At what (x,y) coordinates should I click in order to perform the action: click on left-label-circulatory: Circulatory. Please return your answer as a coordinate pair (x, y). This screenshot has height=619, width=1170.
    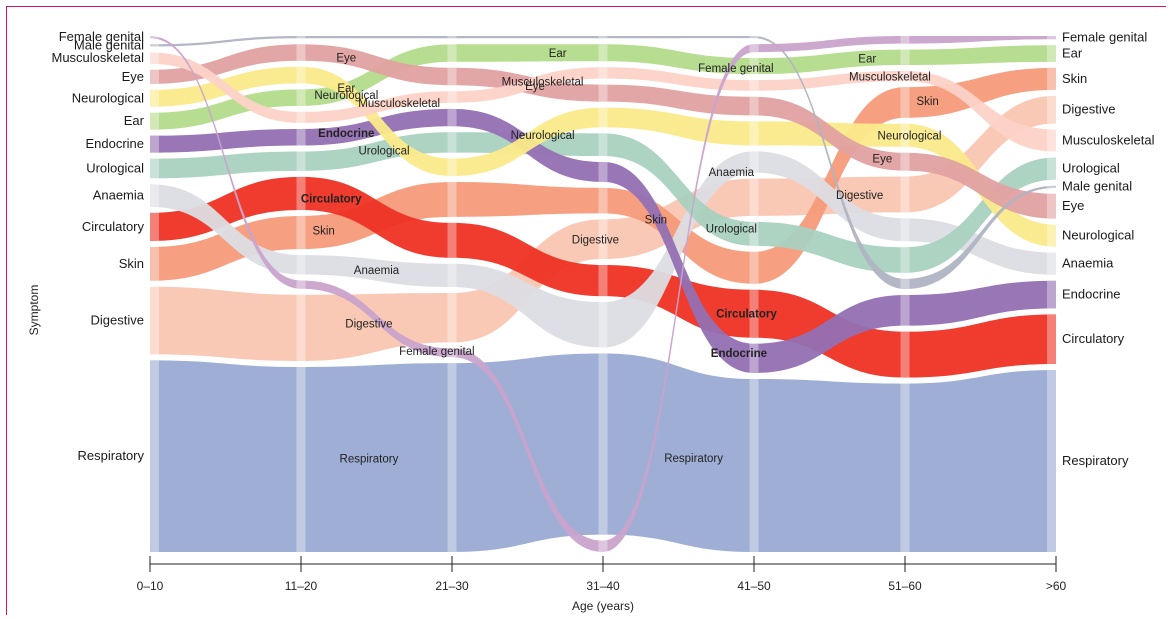
    Looking at the image, I should click on (113, 226).